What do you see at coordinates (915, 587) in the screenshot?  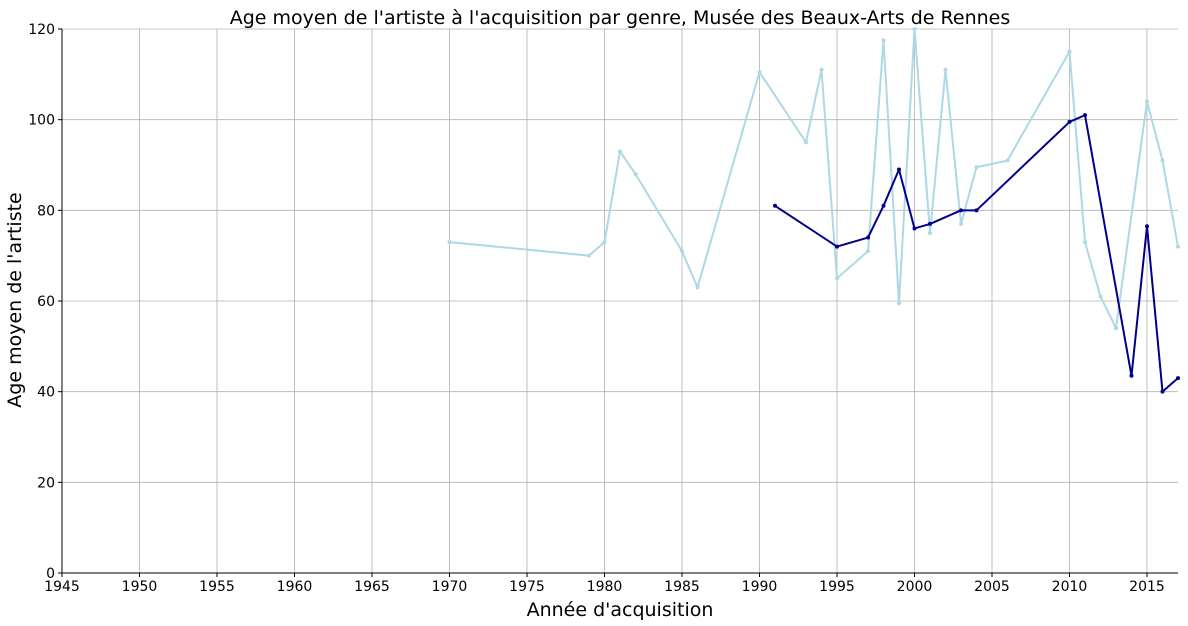 I see `x-tick-label: 2000` at bounding box center [915, 587].